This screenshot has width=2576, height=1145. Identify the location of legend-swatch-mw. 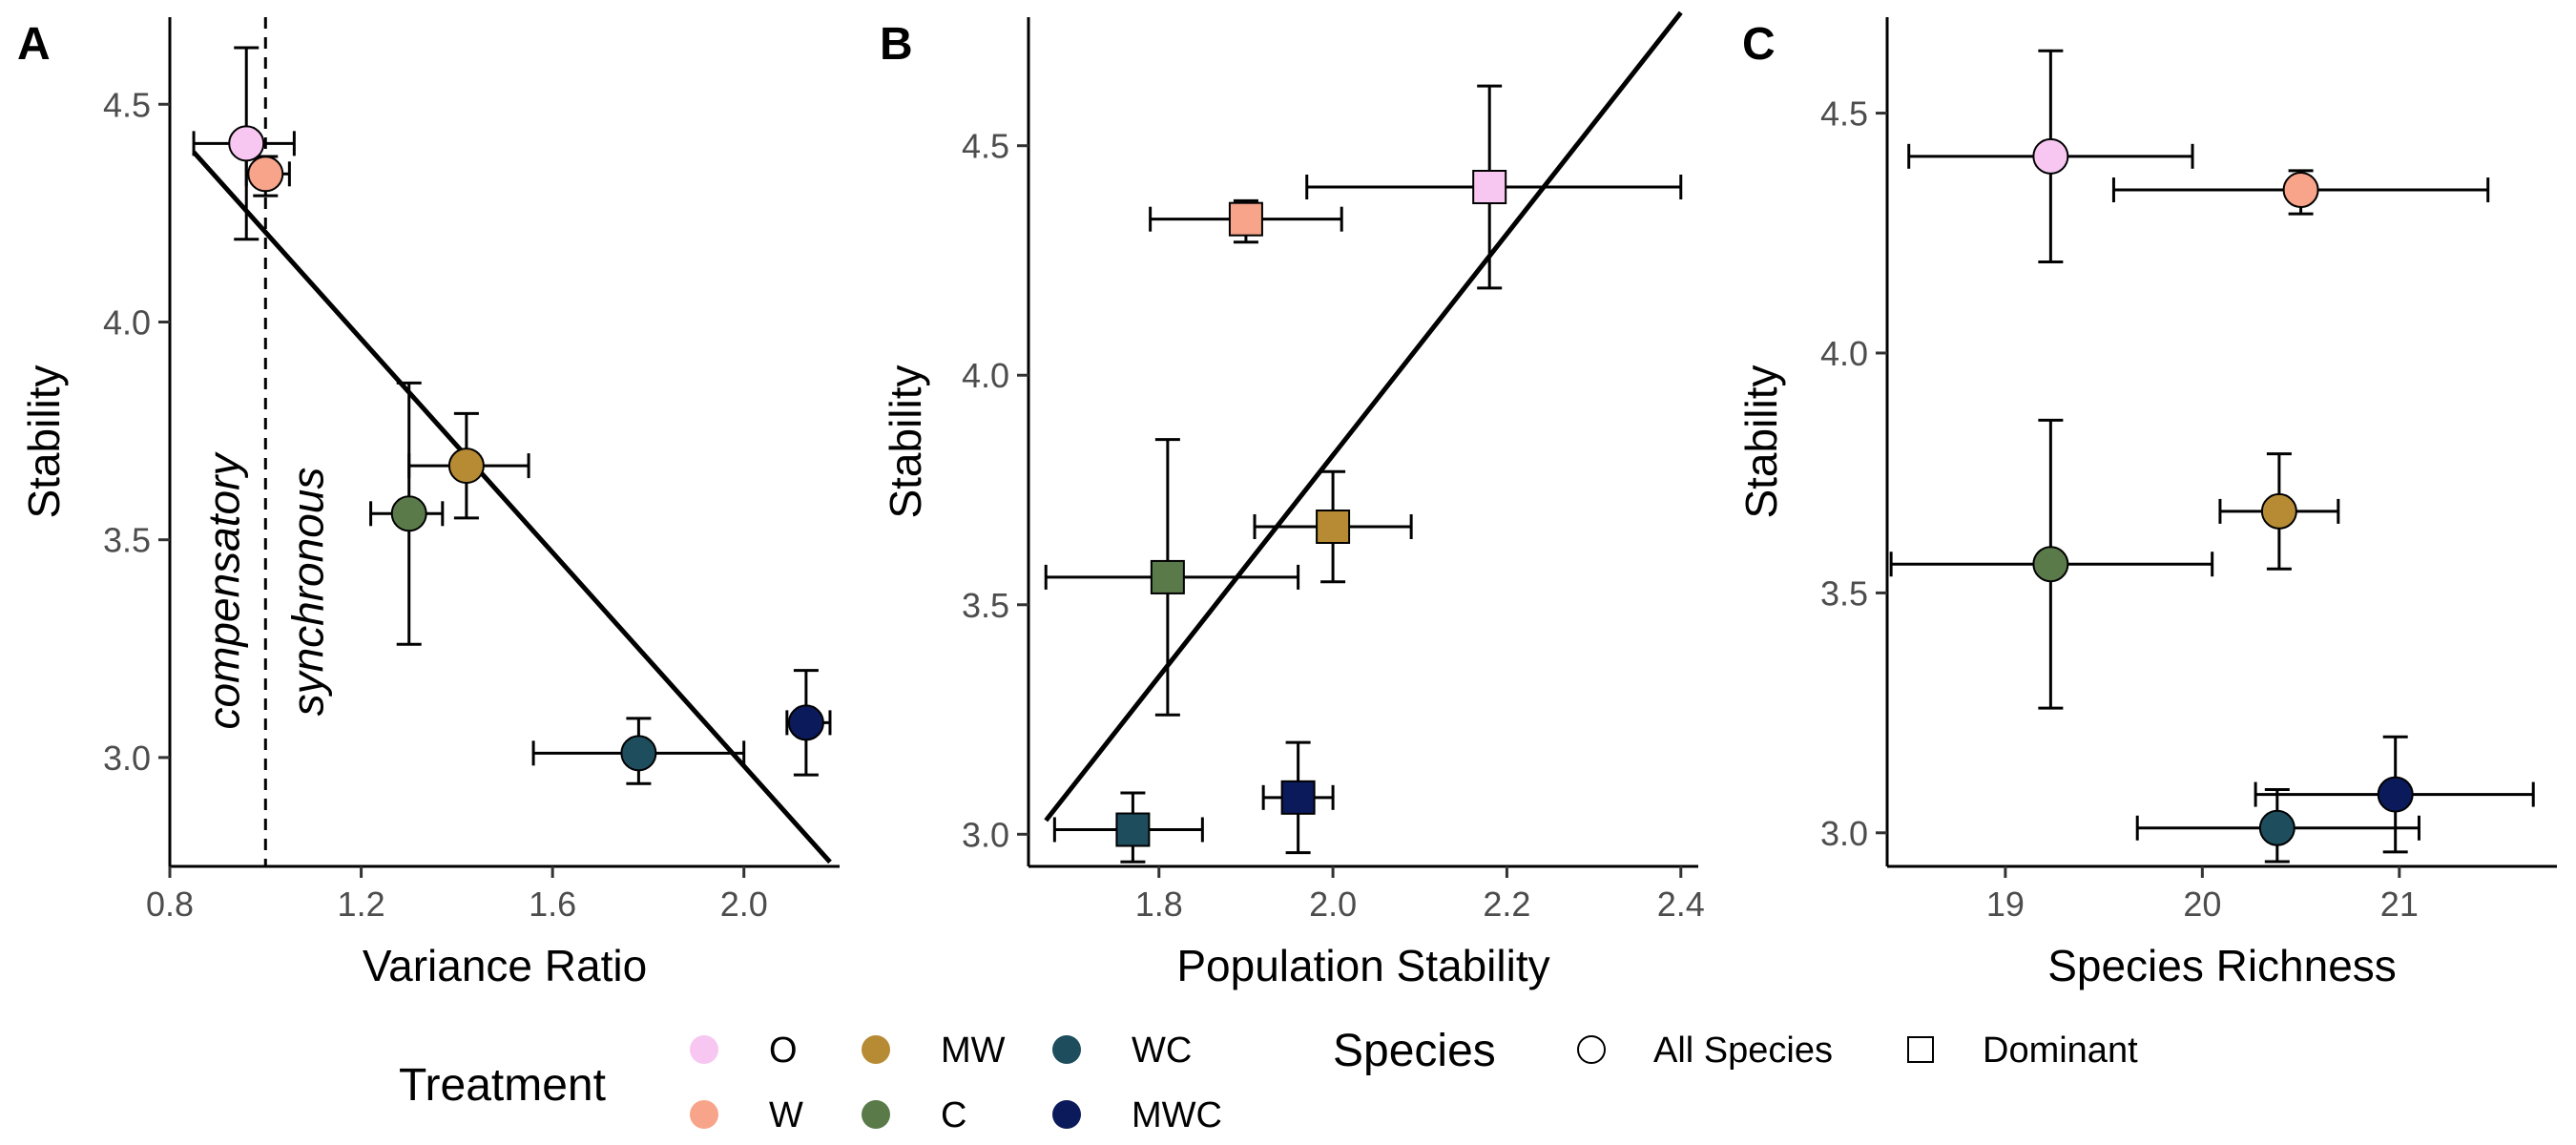
(876, 1049).